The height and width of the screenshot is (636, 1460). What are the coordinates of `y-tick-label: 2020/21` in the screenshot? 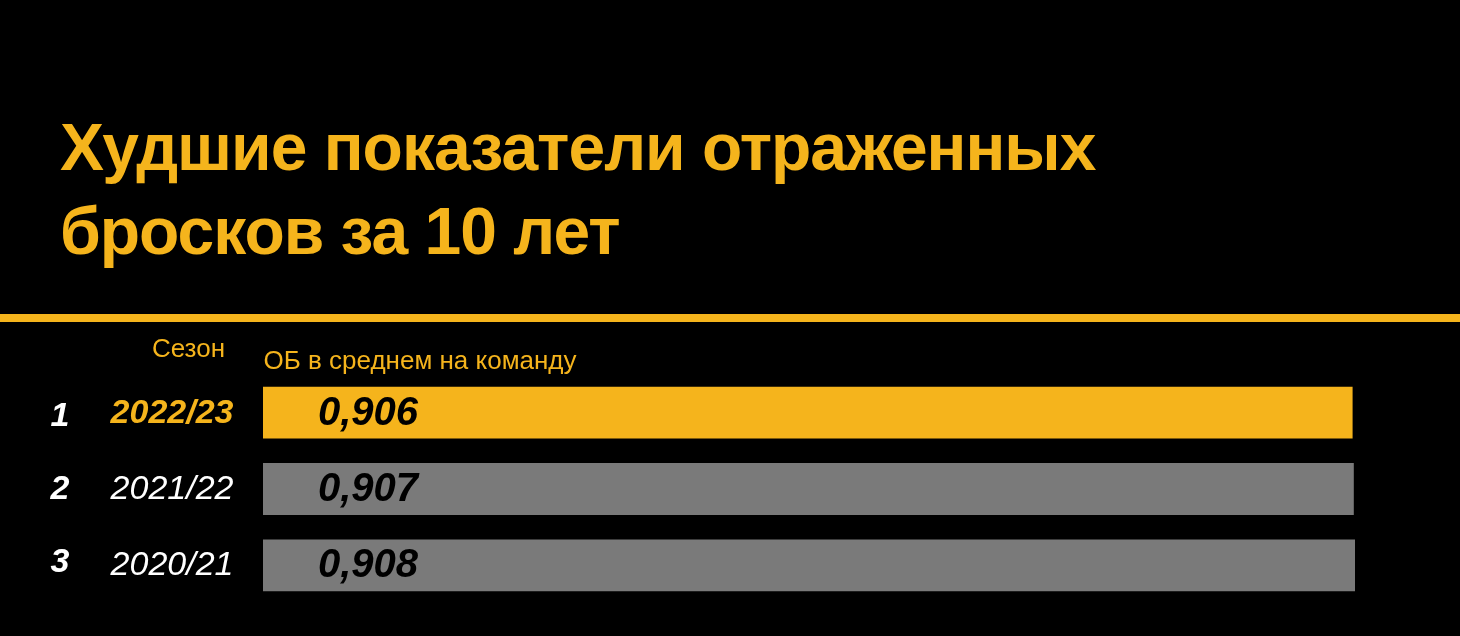 It's located at (171, 563).